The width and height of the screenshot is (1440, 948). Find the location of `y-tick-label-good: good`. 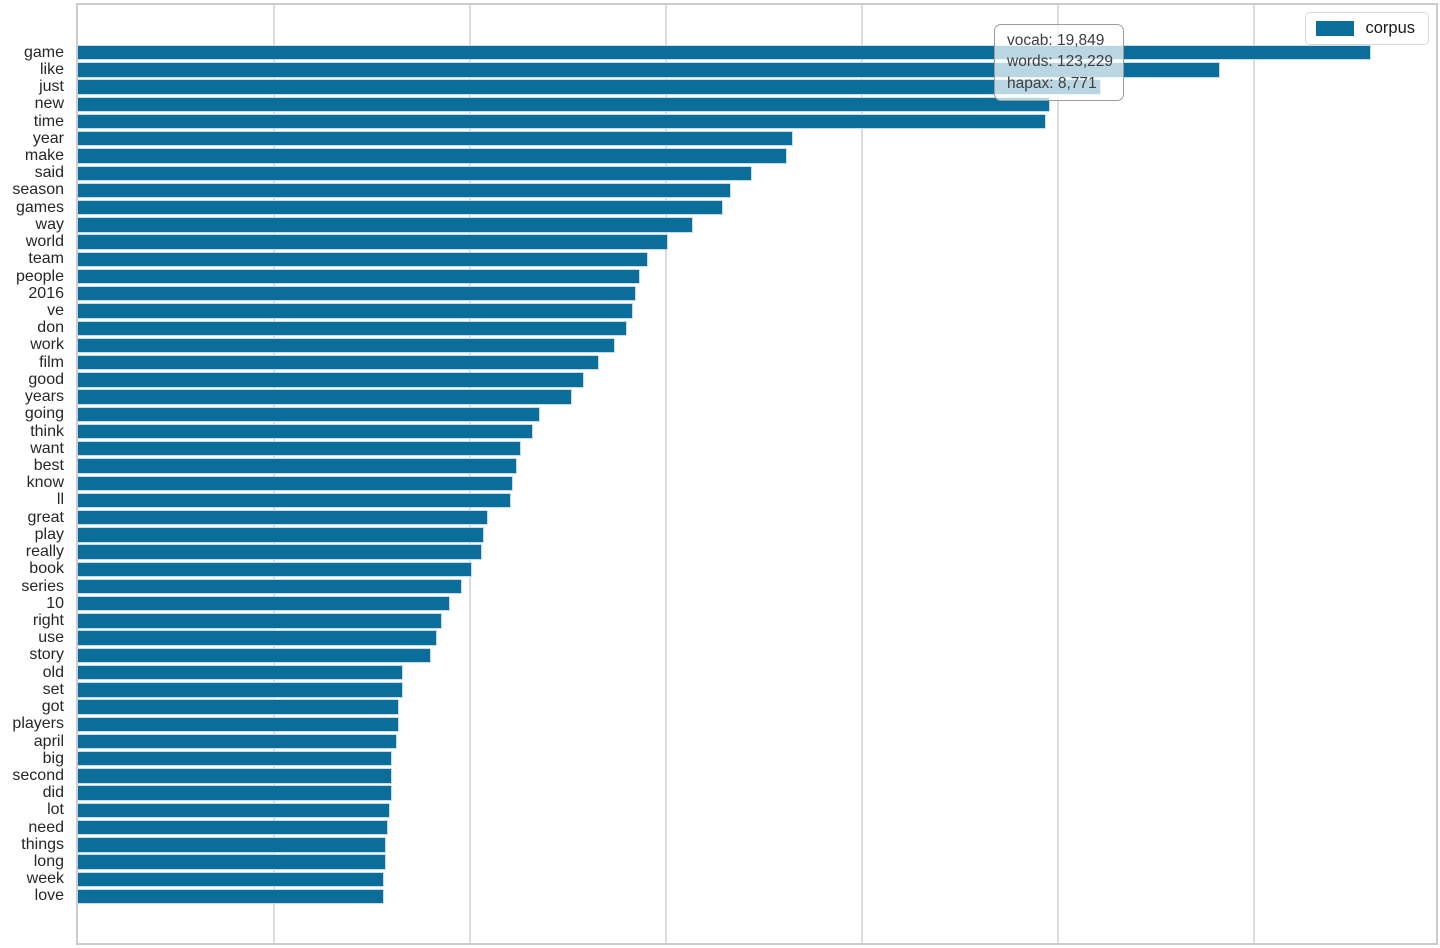

y-tick-label-good: good is located at coordinates (46, 379).